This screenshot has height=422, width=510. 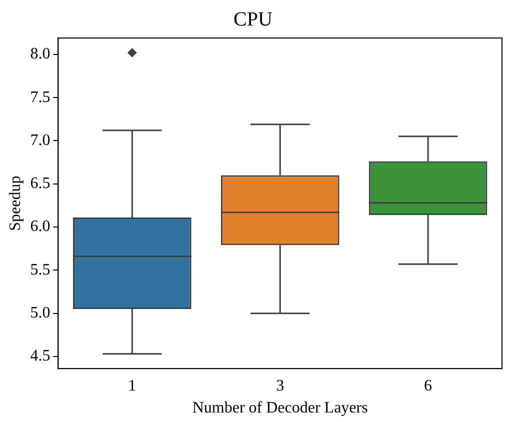 What do you see at coordinates (15, 203) in the screenshot?
I see `y-axis-title: Speedup` at bounding box center [15, 203].